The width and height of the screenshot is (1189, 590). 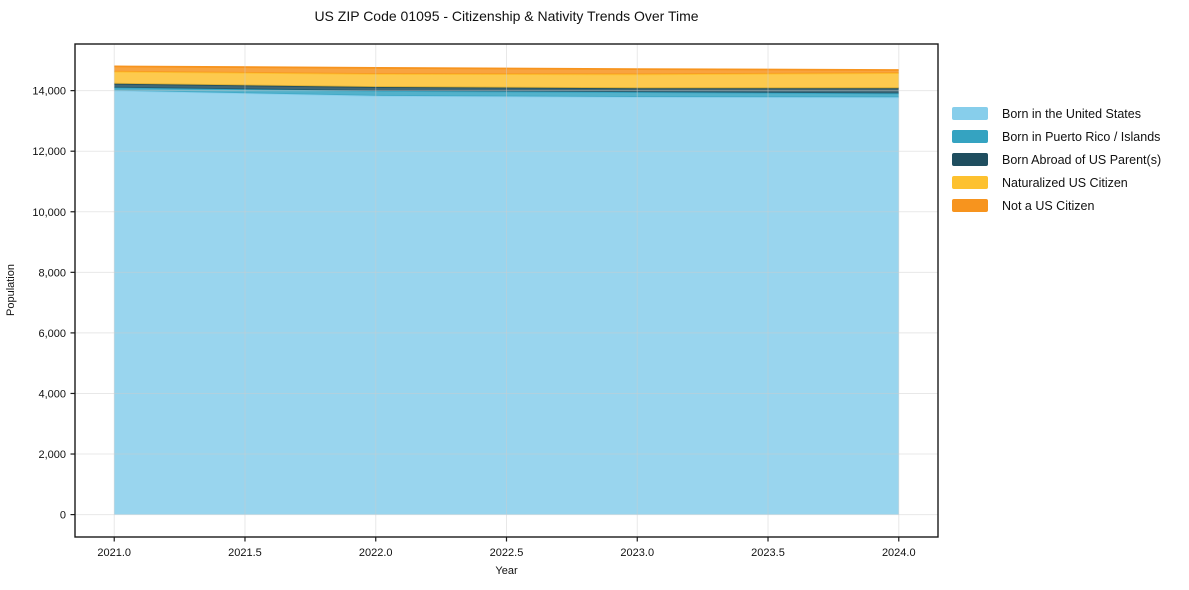 What do you see at coordinates (506, 571) in the screenshot?
I see `x-axis-label: Year` at bounding box center [506, 571].